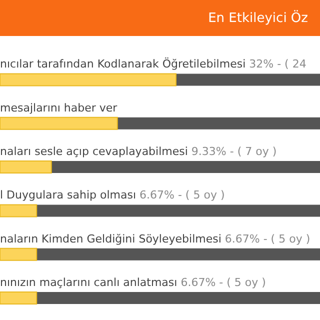 This screenshot has height=320, width=320. What do you see at coordinates (68, 195) in the screenshot?
I see `y-tick-label: l Duygulara sahip olması` at bounding box center [68, 195].